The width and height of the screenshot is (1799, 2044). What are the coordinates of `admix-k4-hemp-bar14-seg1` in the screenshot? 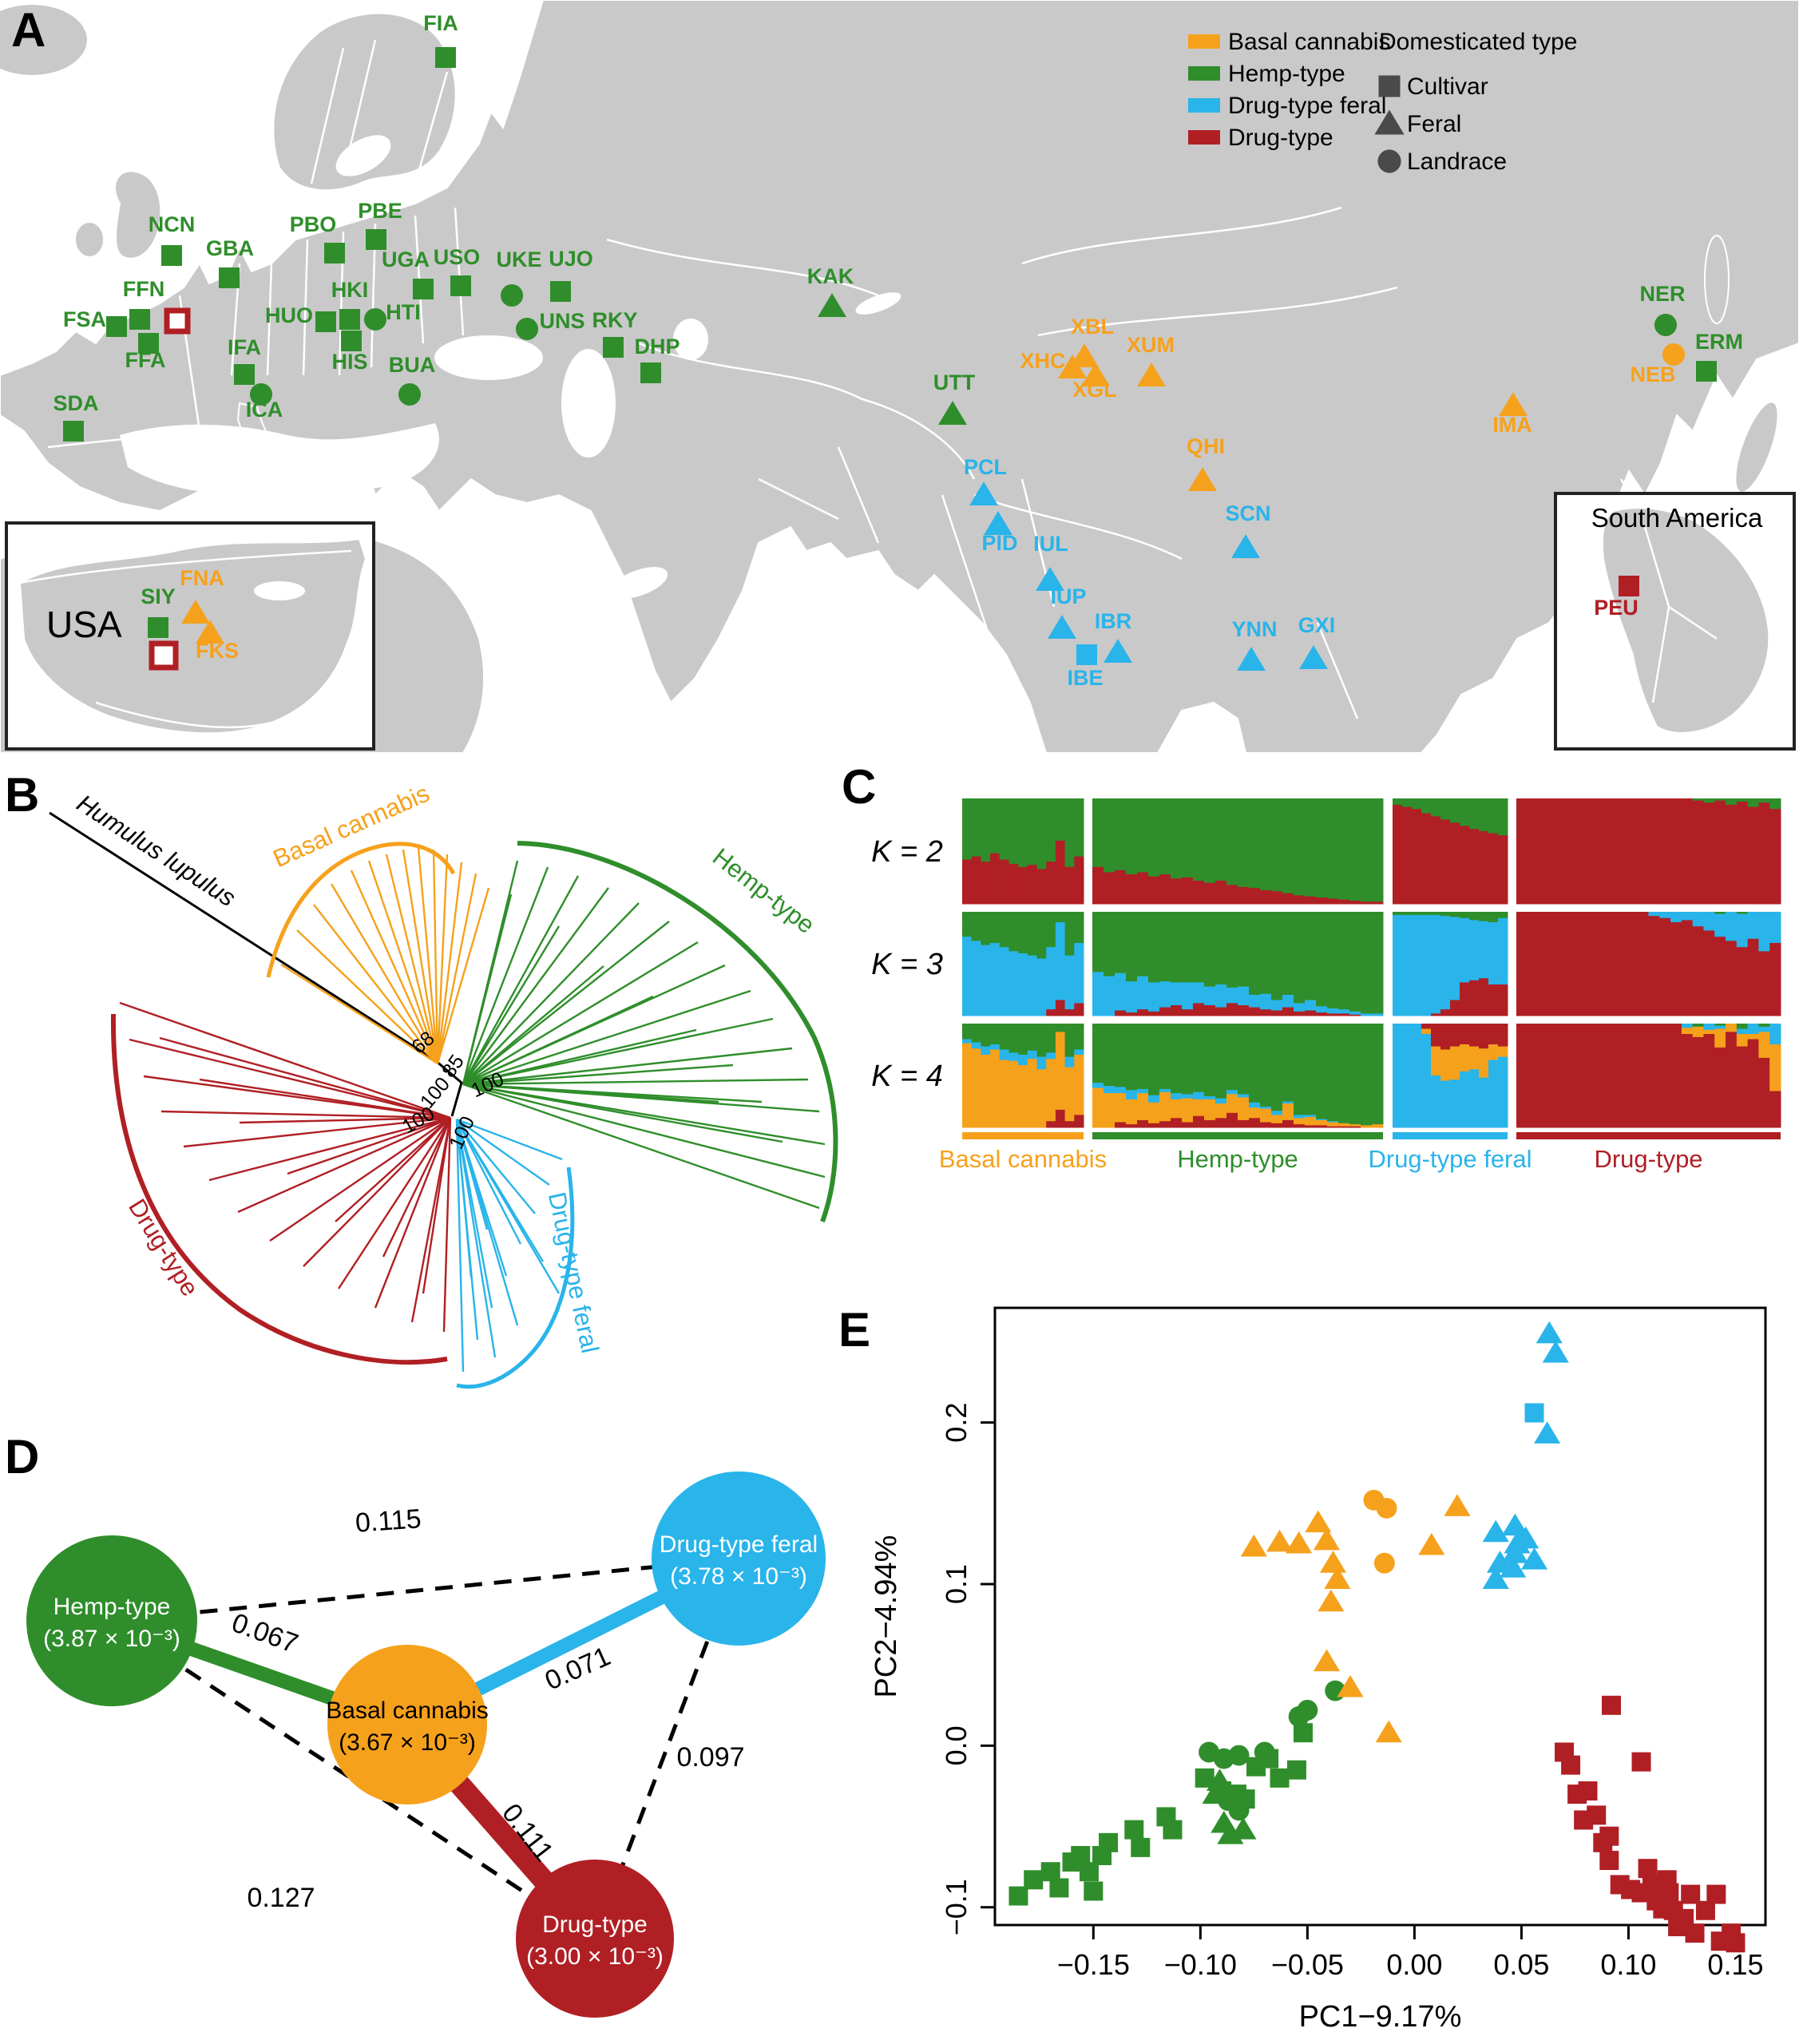 It's located at (1255, 1105).